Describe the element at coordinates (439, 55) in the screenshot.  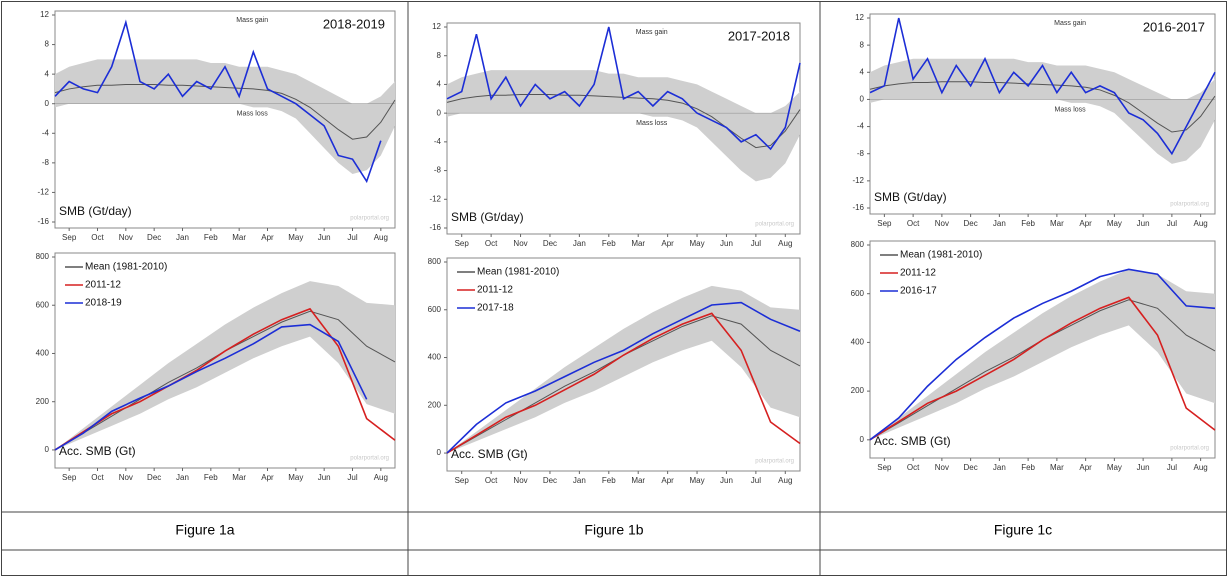
I see `y-tick-label: 8` at that location.